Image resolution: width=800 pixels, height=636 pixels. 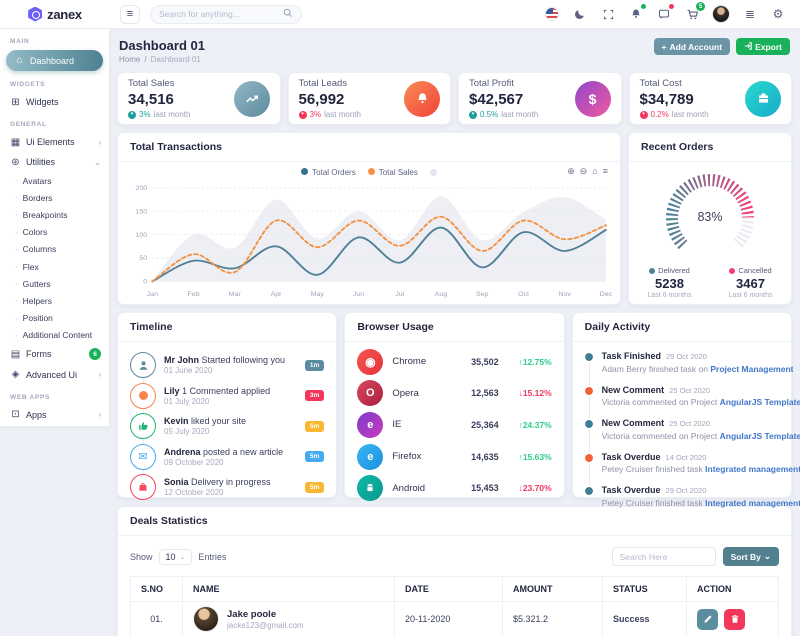 I want to click on table-search-input, so click(x=663, y=556).